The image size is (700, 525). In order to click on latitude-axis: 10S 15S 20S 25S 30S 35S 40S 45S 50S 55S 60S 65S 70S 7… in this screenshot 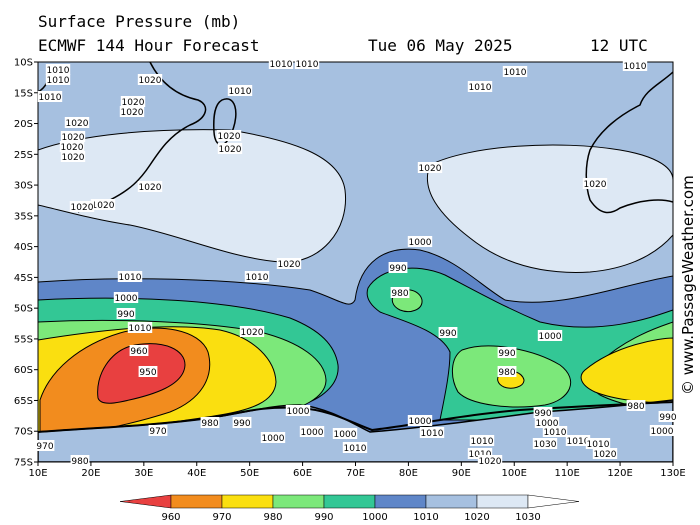, I will do `click(26, 263)`.